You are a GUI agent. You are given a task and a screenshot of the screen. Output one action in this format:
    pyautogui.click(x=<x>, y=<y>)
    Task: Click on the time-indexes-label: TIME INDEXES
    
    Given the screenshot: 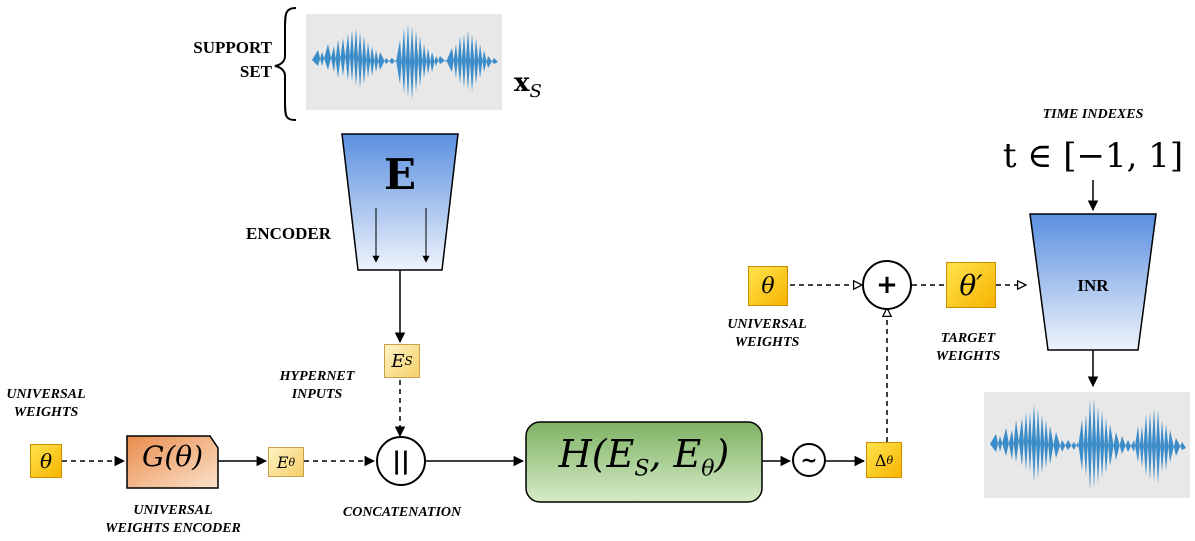 What is the action you would take?
    pyautogui.click(x=1093, y=114)
    